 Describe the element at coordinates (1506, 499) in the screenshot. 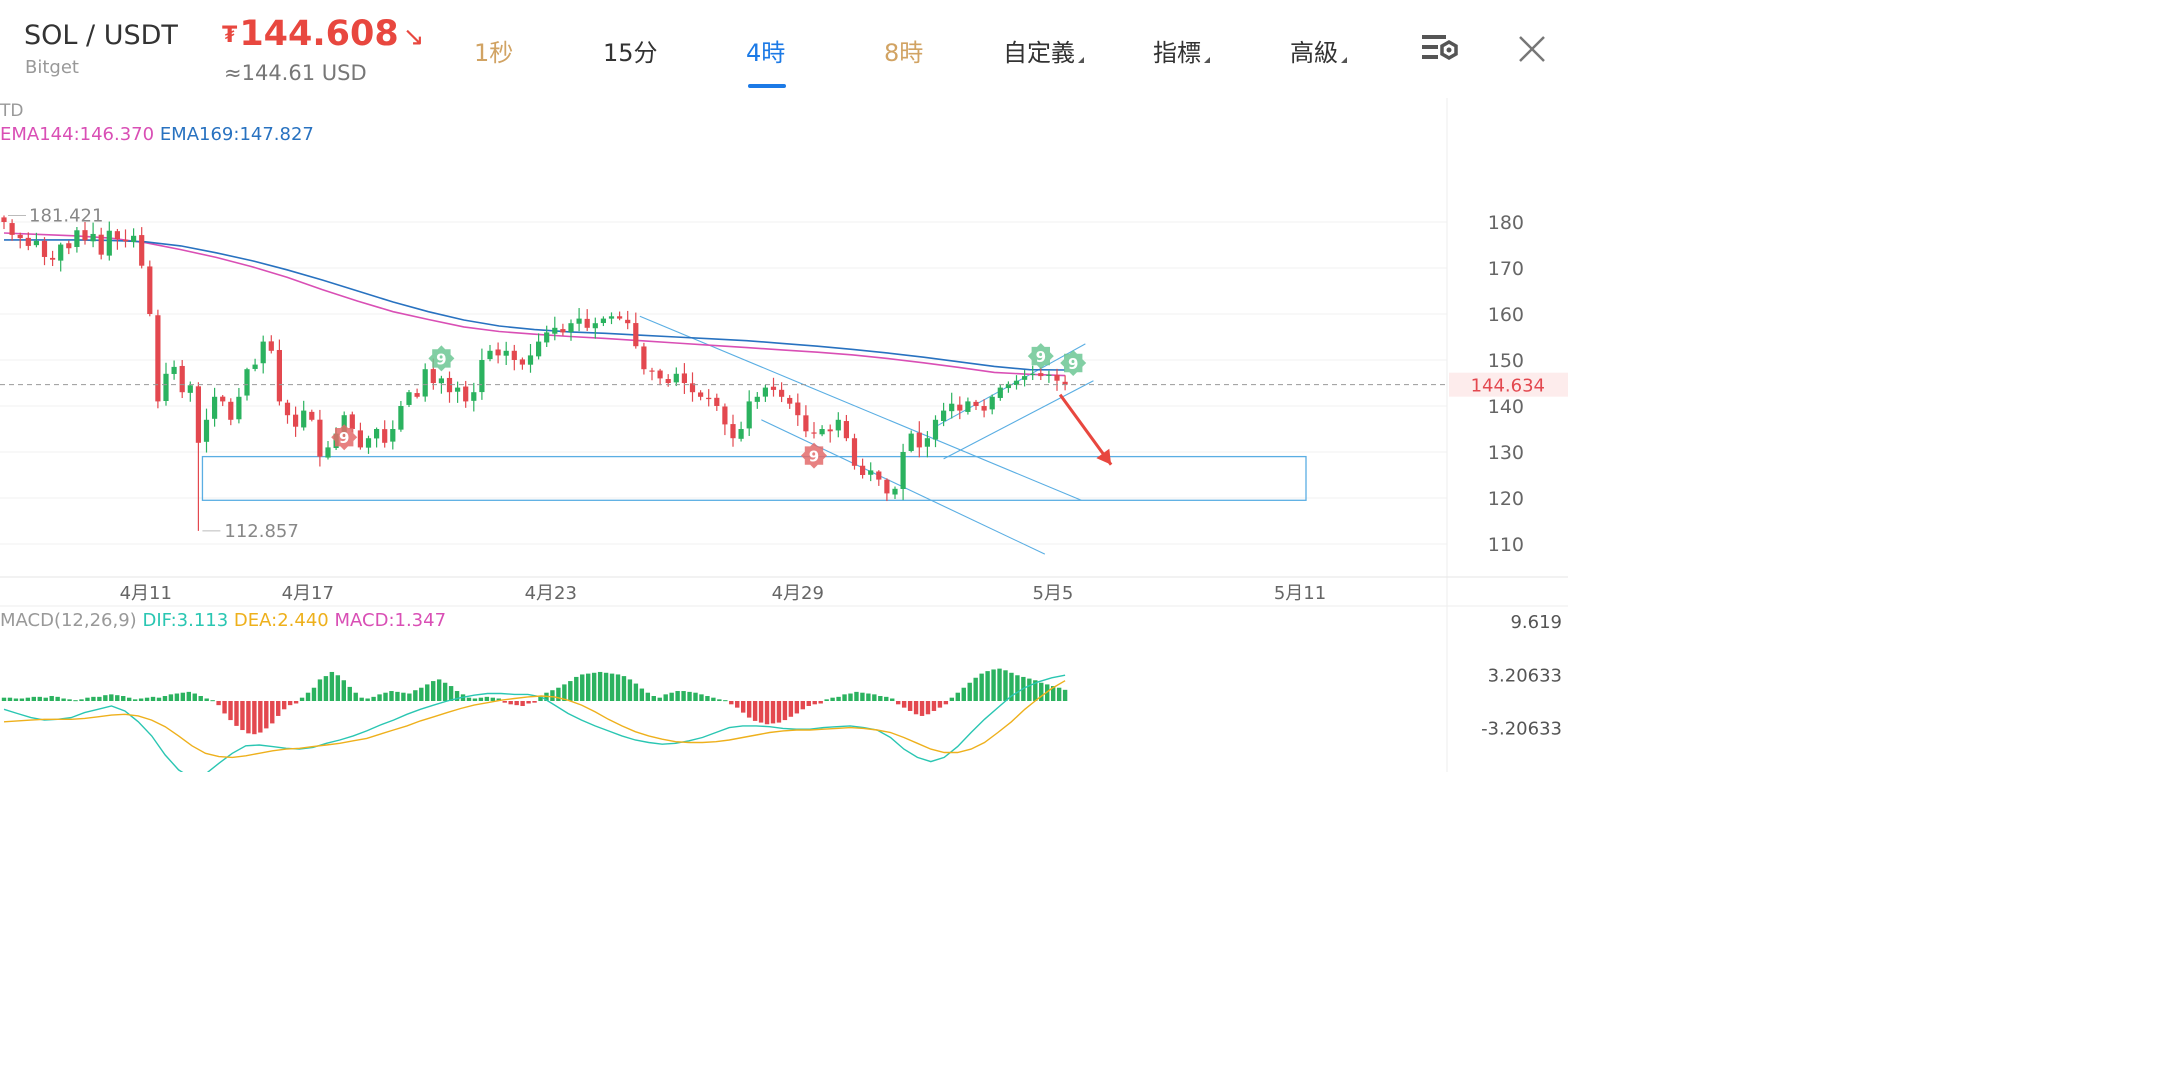

I see `price-tick-label: 120` at that location.